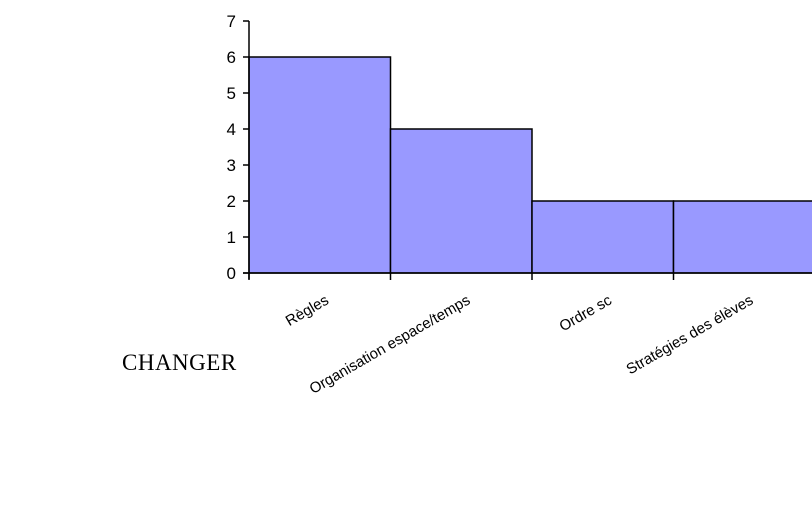  What do you see at coordinates (231, 93) in the screenshot?
I see `y-tick-label: 5` at bounding box center [231, 93].